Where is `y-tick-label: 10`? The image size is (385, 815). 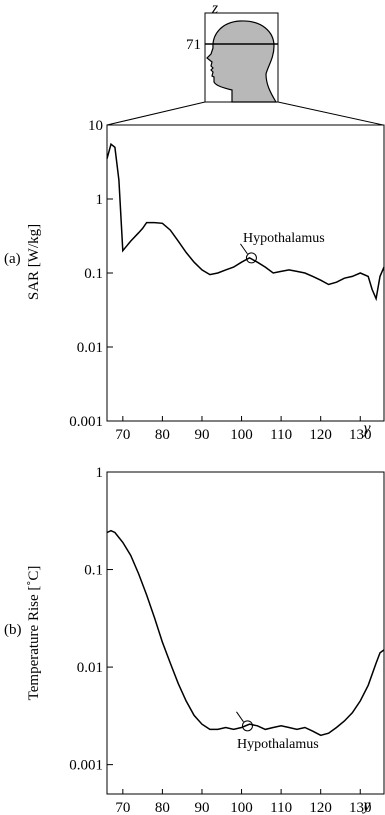
y-tick-label: 10 is located at coordinates (95, 126).